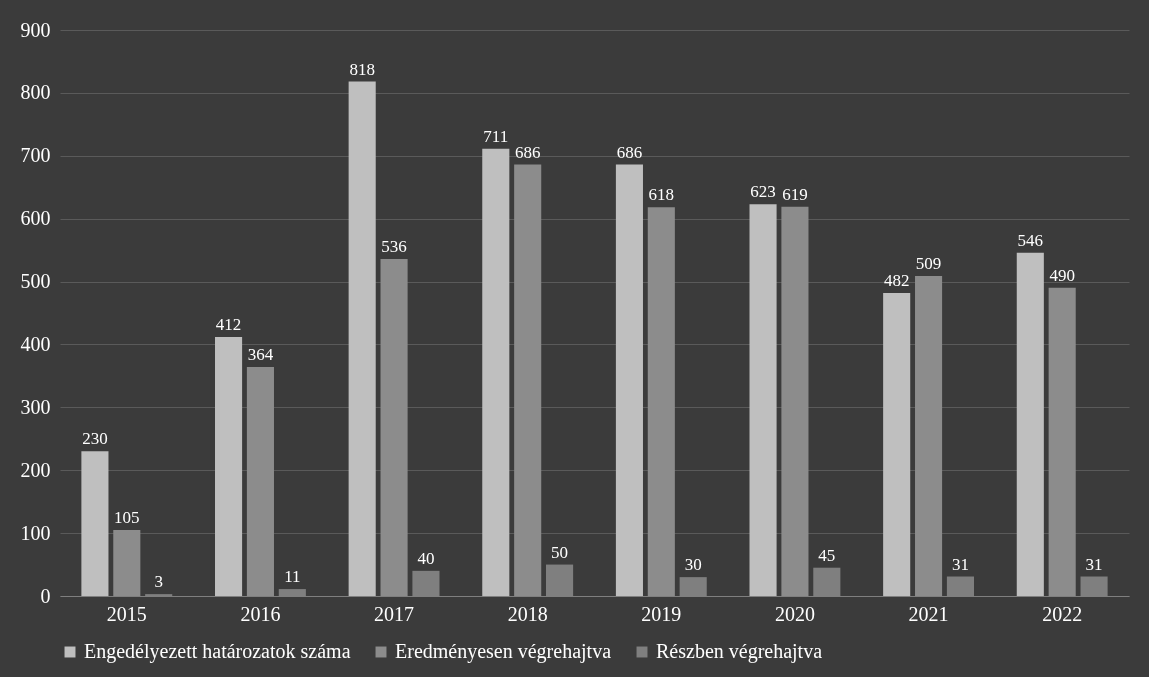  Describe the element at coordinates (827, 555) in the screenshot. I see `data-label: 45` at that location.